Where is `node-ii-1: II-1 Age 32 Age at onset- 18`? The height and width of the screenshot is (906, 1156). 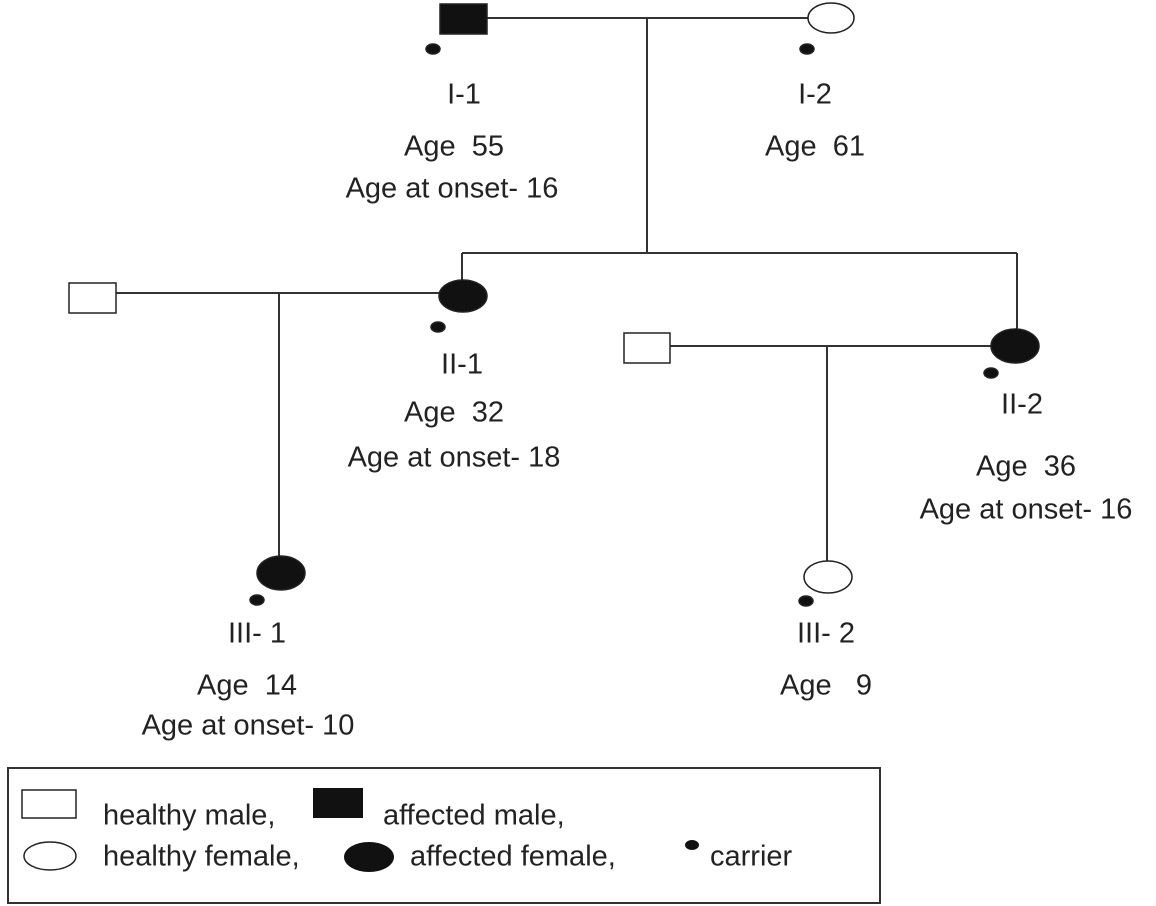
node-ii-1: II-1 Age 32 Age at onset- 18 is located at coordinates (454, 411).